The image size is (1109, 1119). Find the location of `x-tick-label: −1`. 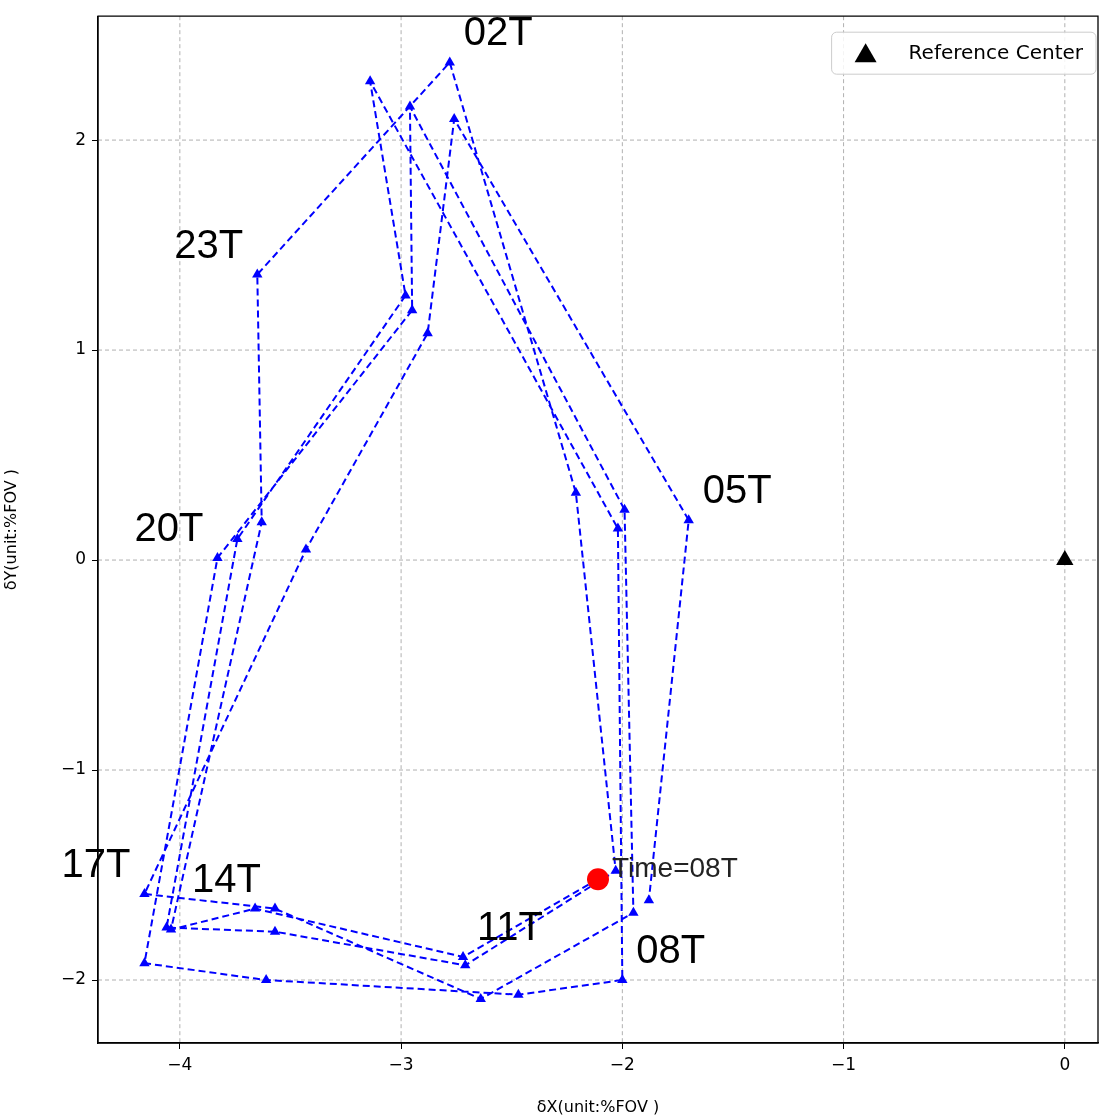

x-tick-label: −1 is located at coordinates (844, 1063).